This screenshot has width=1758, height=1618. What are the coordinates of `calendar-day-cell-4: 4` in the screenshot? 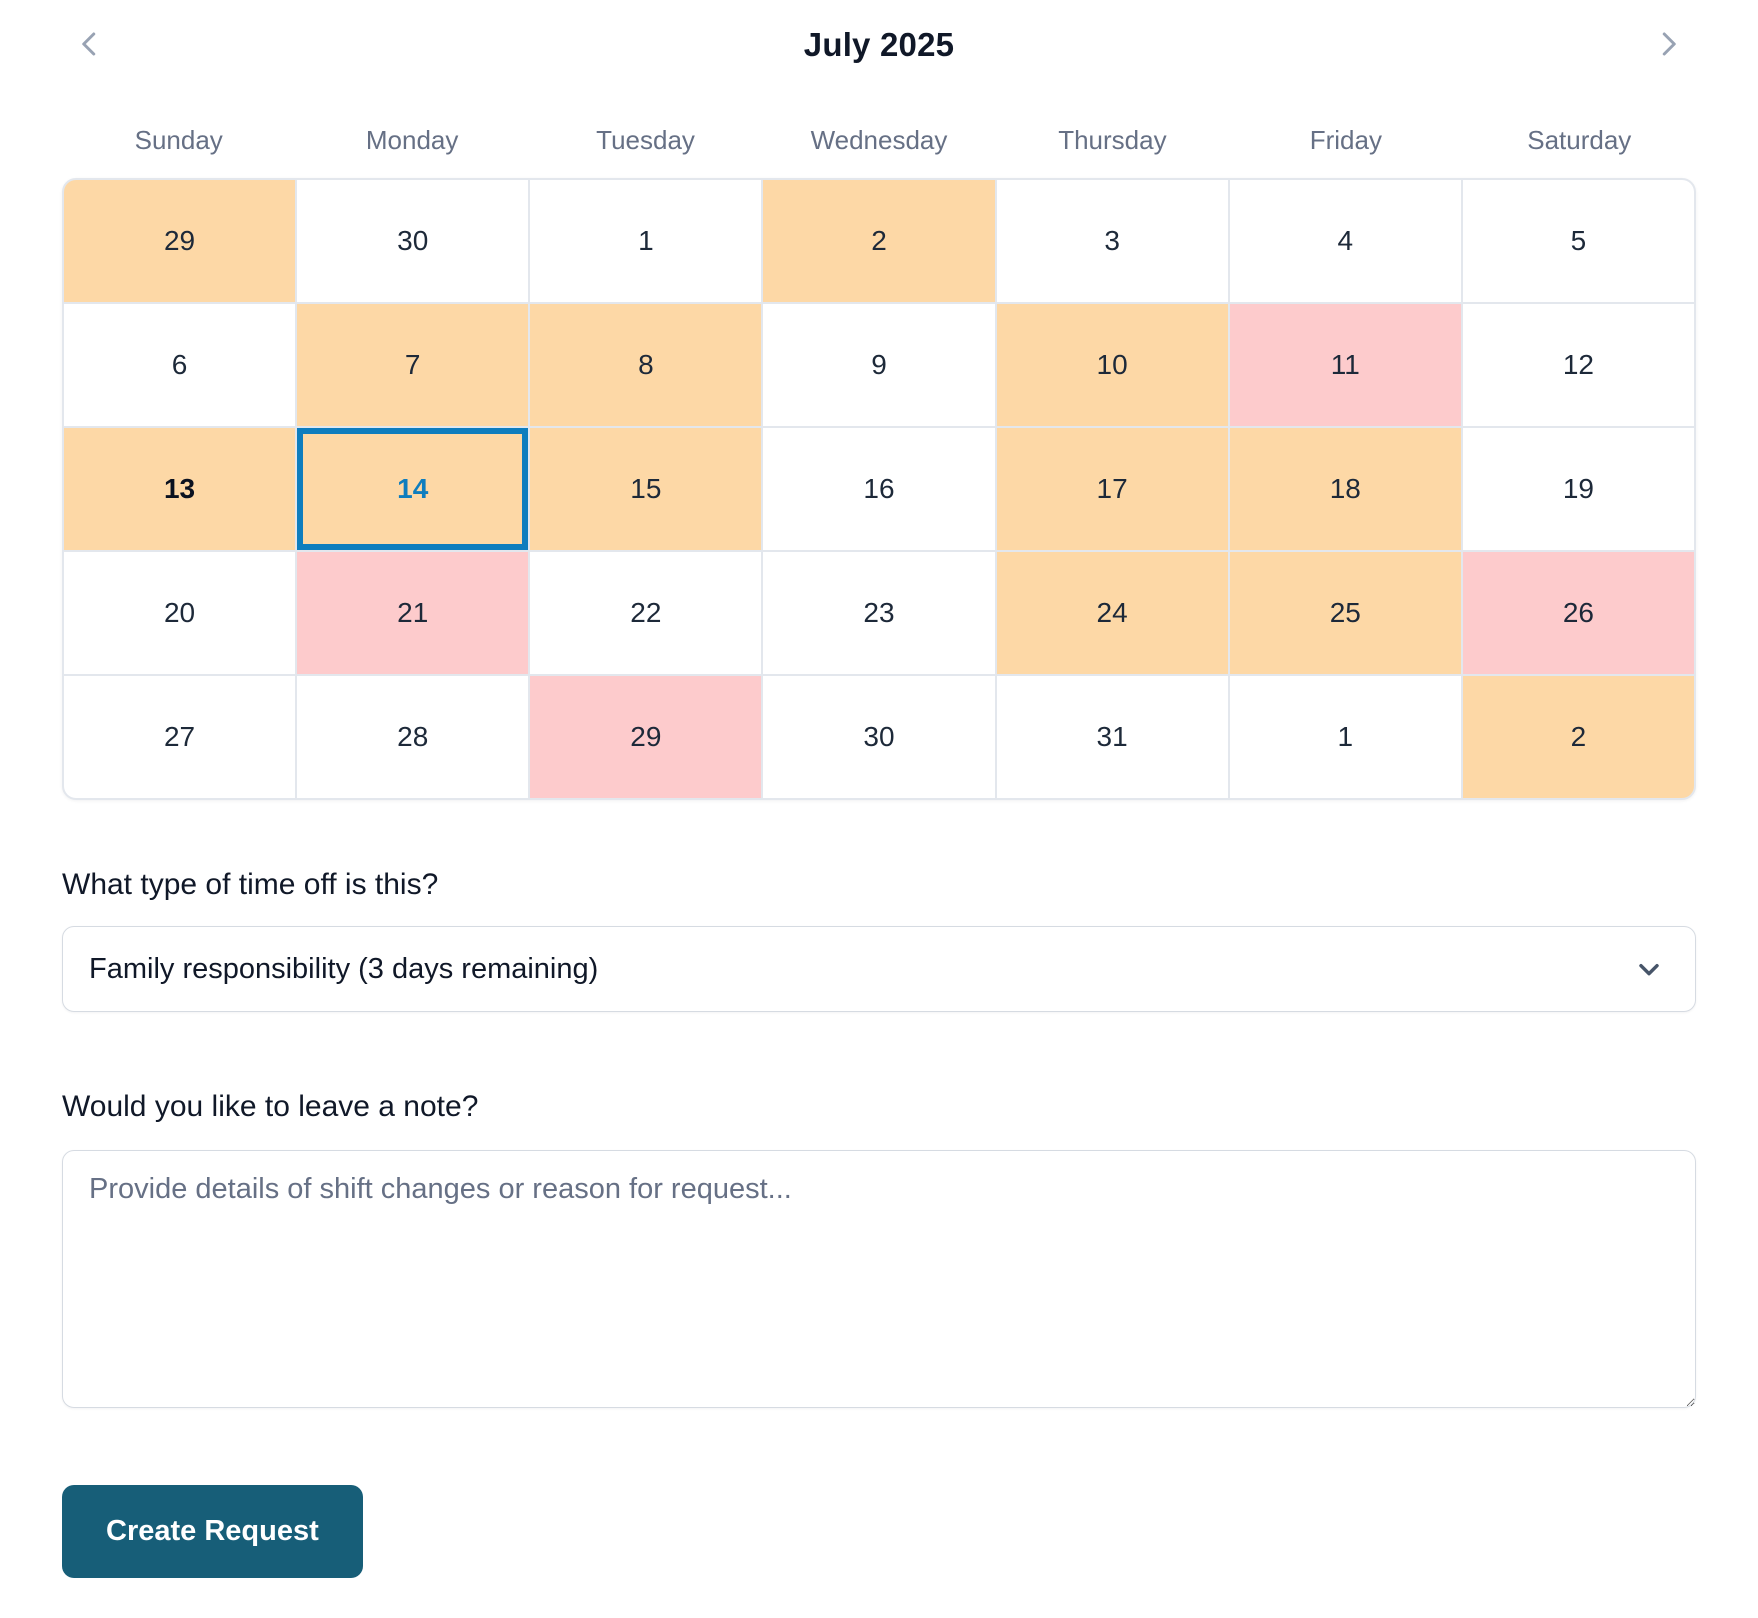 It's located at (1345, 241).